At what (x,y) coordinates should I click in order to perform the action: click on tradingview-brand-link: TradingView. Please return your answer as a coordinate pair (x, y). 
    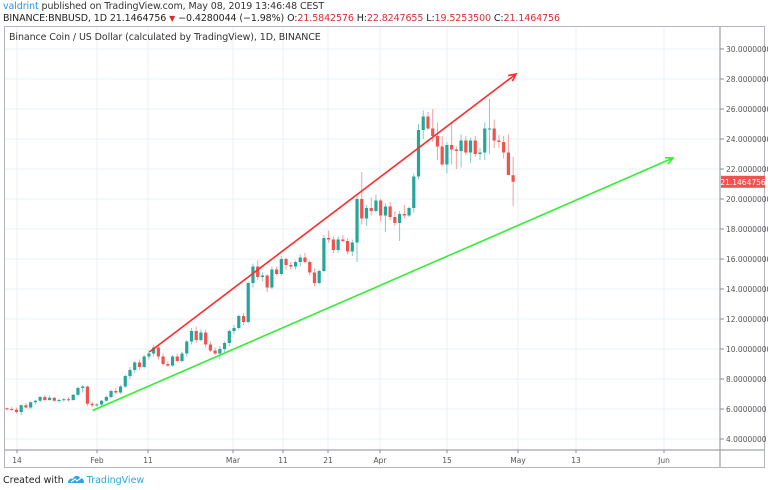
    Looking at the image, I should click on (115, 480).